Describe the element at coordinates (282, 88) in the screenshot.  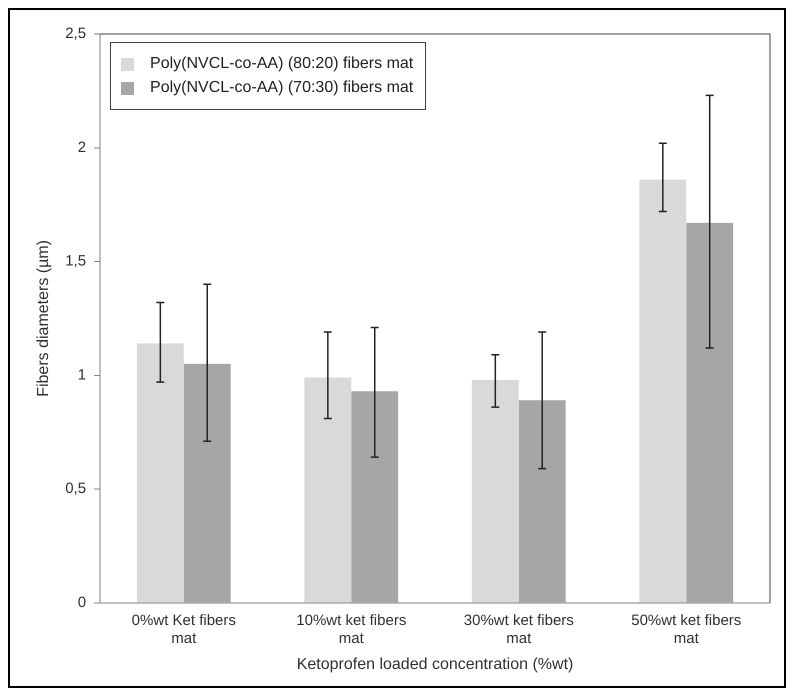
I see `legend-label: Poly(NVCL-co-AA) (70:30) fibers mat` at that location.